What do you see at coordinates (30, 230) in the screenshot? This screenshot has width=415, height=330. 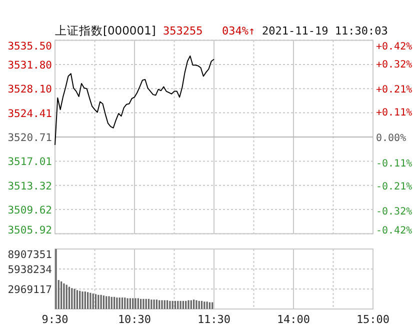 I see `y-tick-label: 3505.92` at bounding box center [30, 230].